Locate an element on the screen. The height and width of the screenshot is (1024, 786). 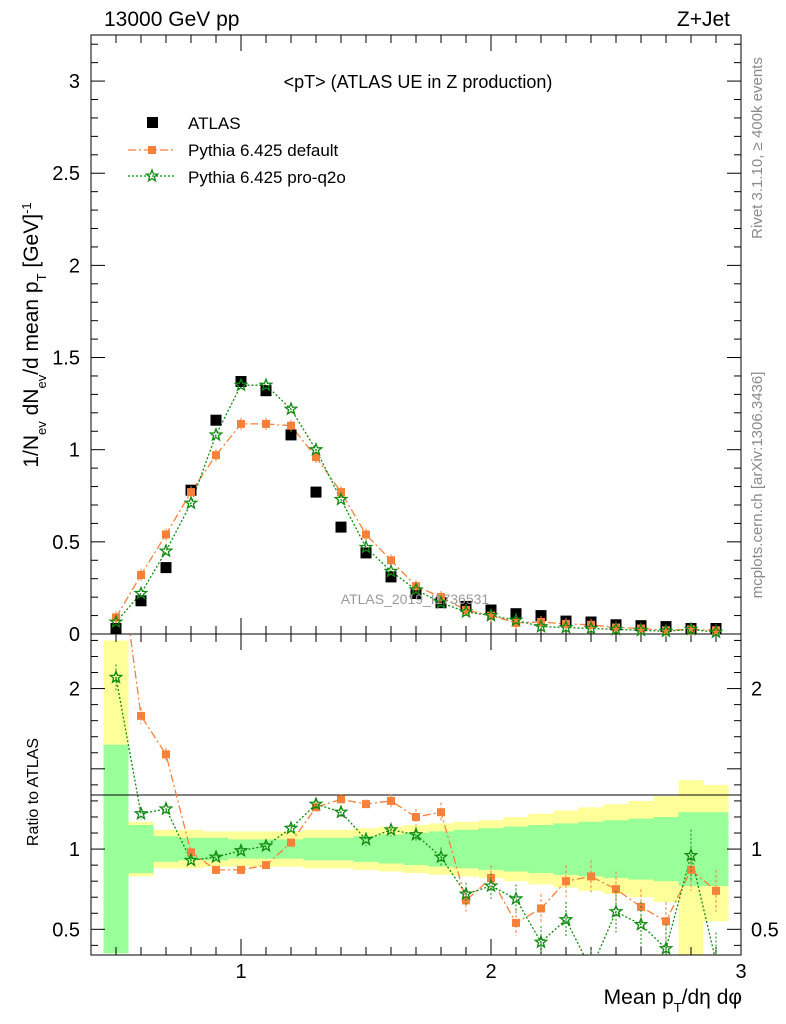
x-tick-label: 3 is located at coordinates (740, 972).